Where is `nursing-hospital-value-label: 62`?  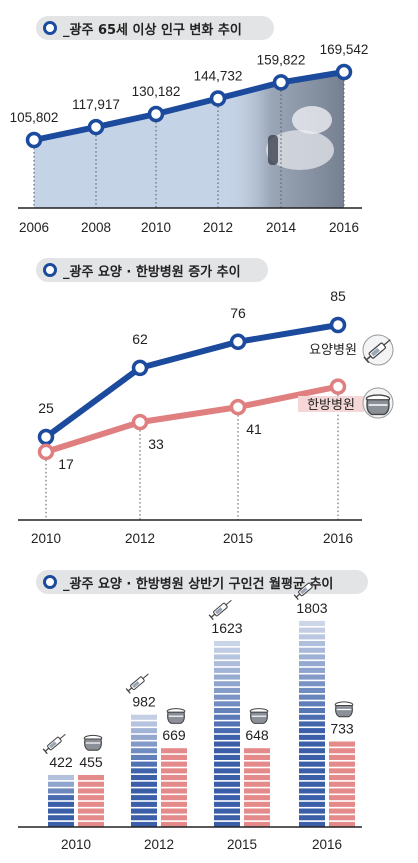
nursing-hospital-value-label: 62 is located at coordinates (140, 339).